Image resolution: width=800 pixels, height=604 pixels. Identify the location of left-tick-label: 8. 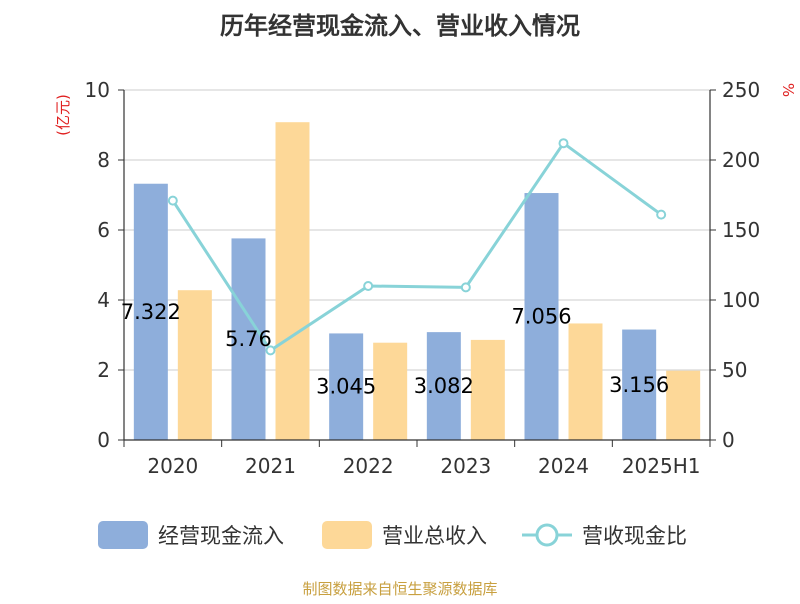
(103, 160).